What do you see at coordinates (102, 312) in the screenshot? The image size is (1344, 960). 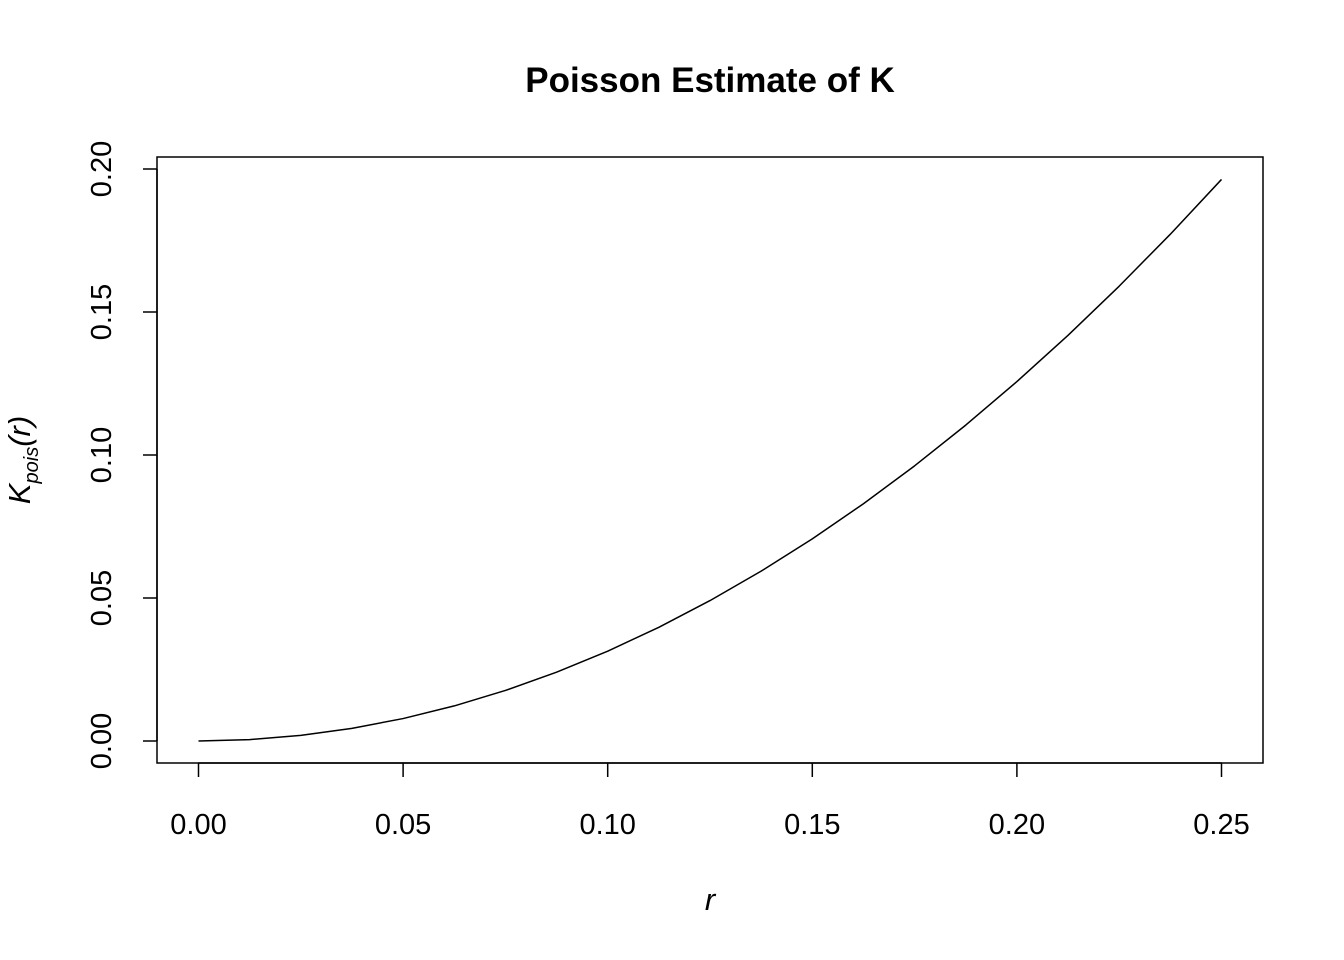 I see `y-tick-label: 0.15` at bounding box center [102, 312].